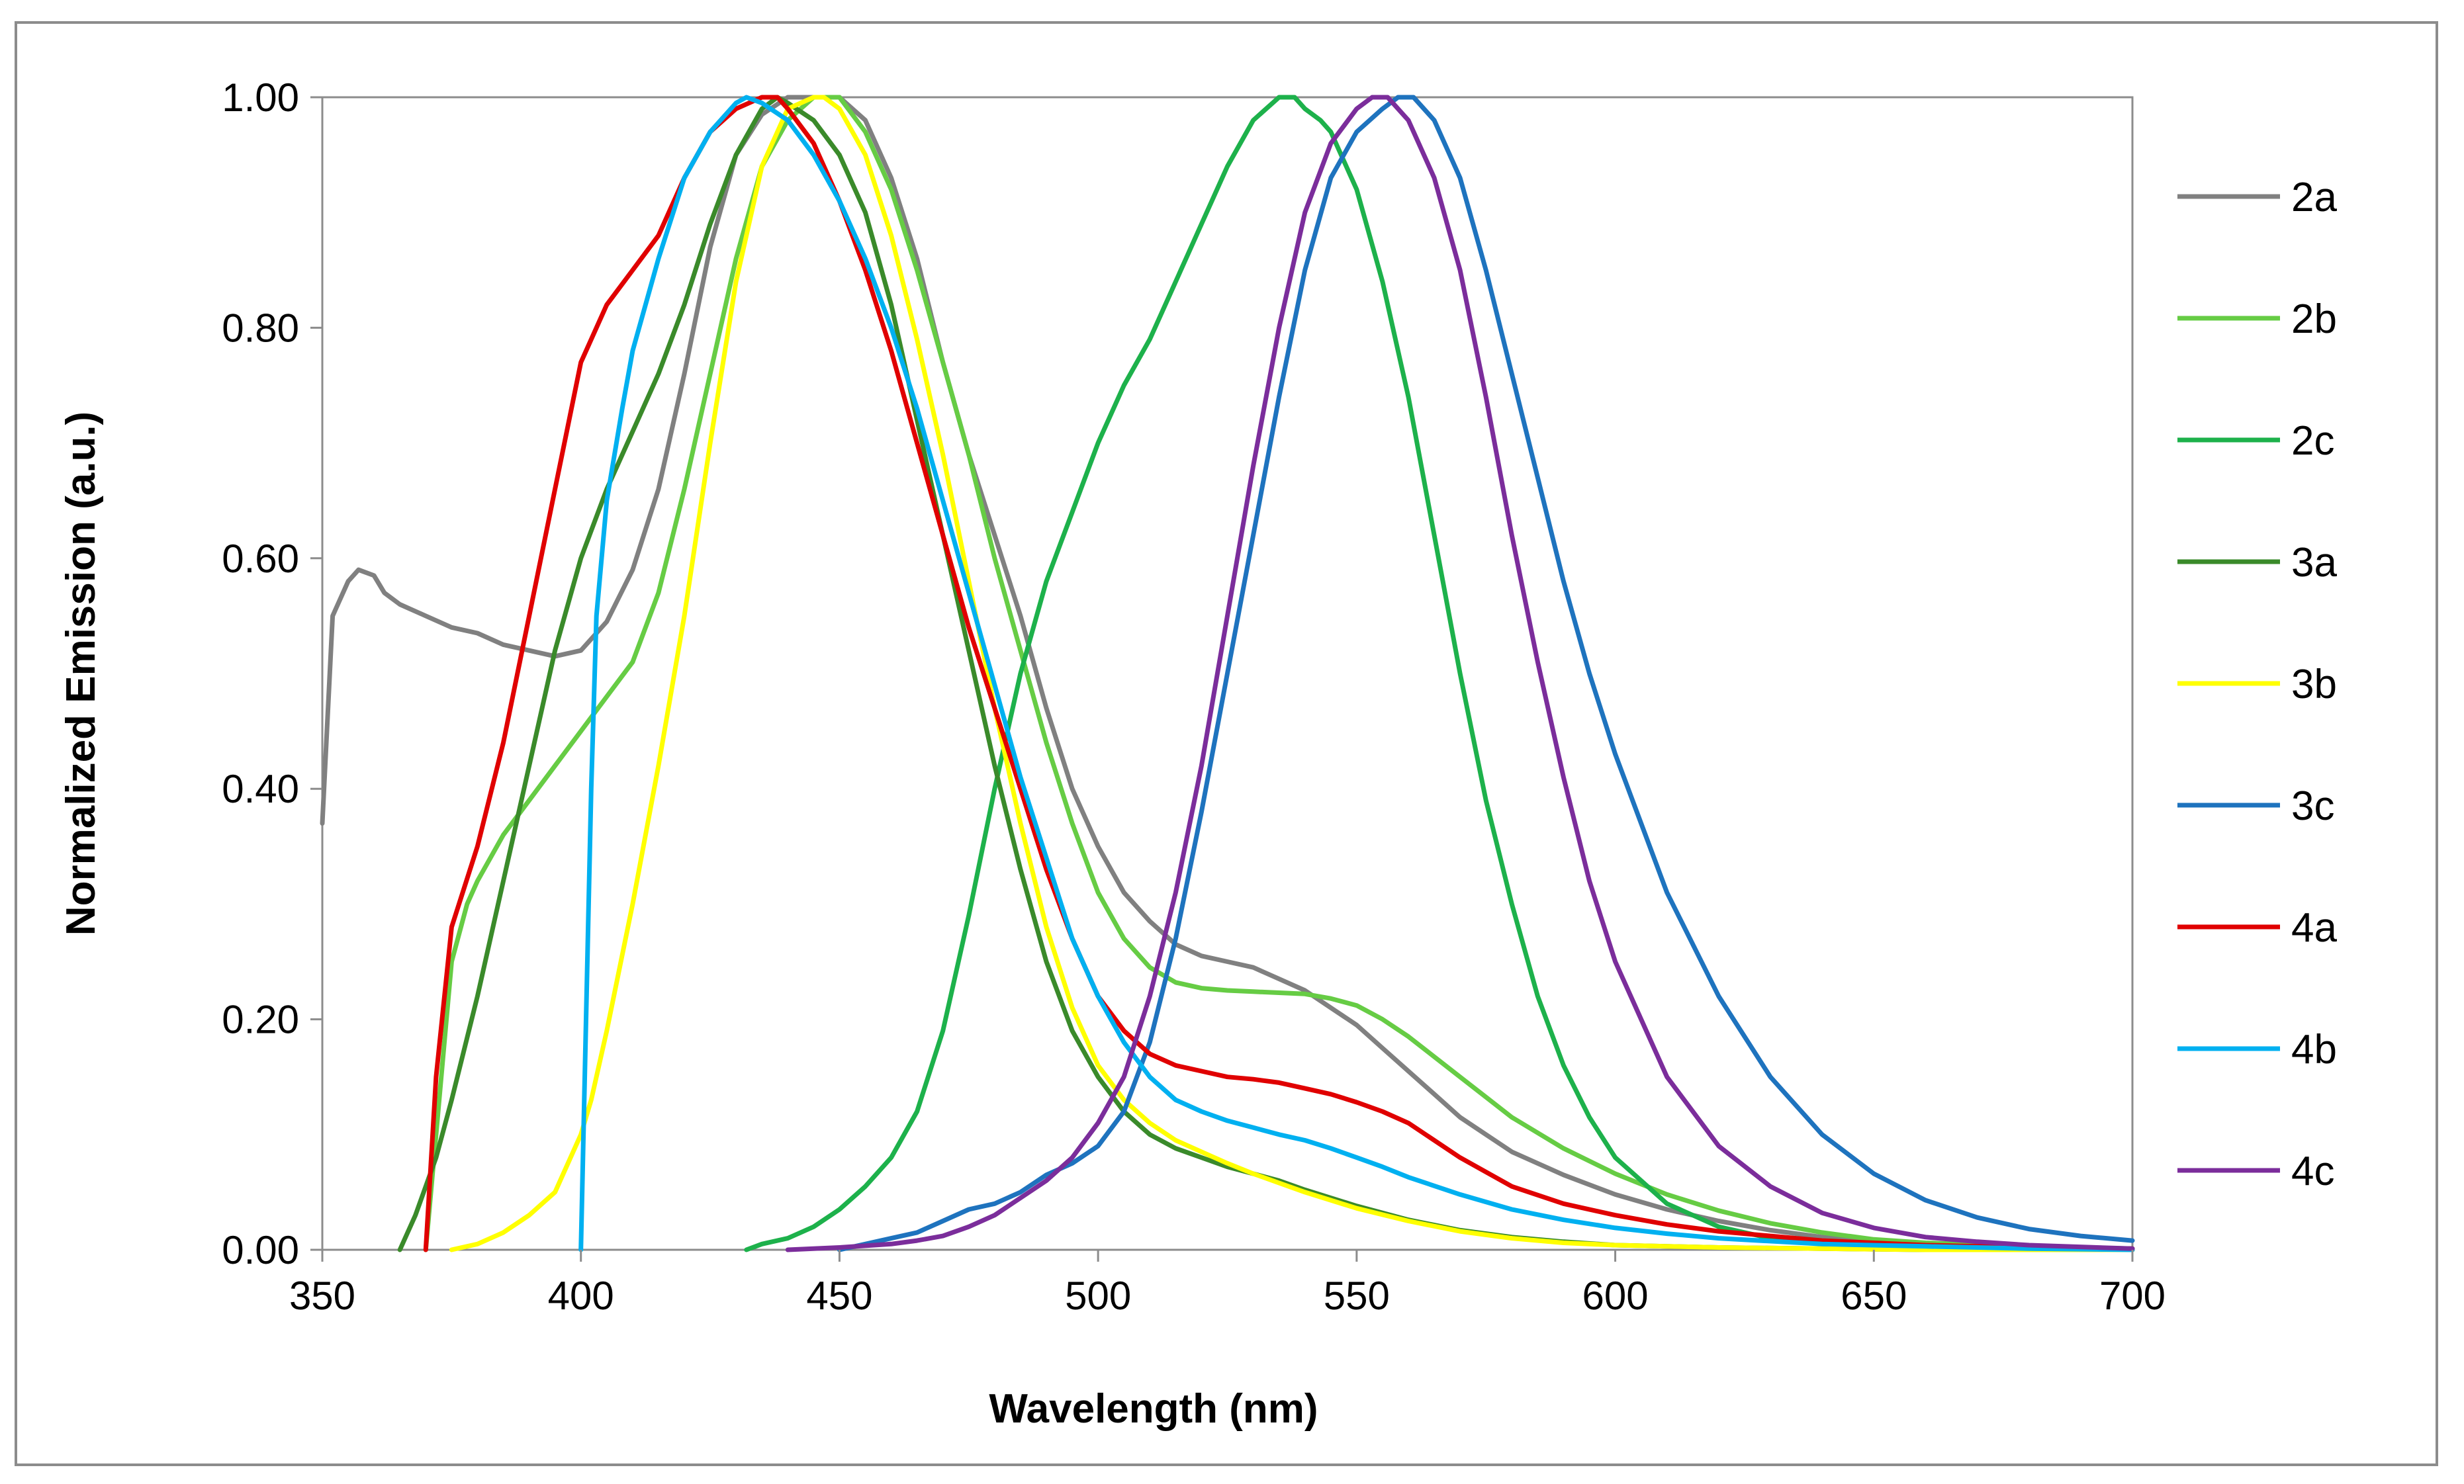  What do you see at coordinates (2257, 684) in the screenshot?
I see `legend: 2a 2b 2c 3a 3b 3c 4a 4b 4c` at bounding box center [2257, 684].